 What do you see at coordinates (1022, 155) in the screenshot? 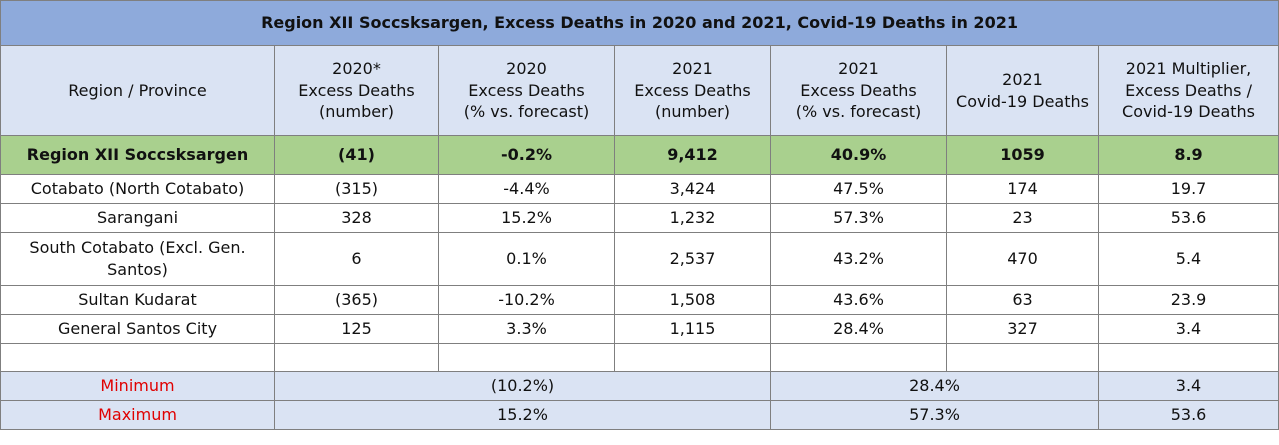
I see `summary-cell: 1059` at bounding box center [1022, 155].